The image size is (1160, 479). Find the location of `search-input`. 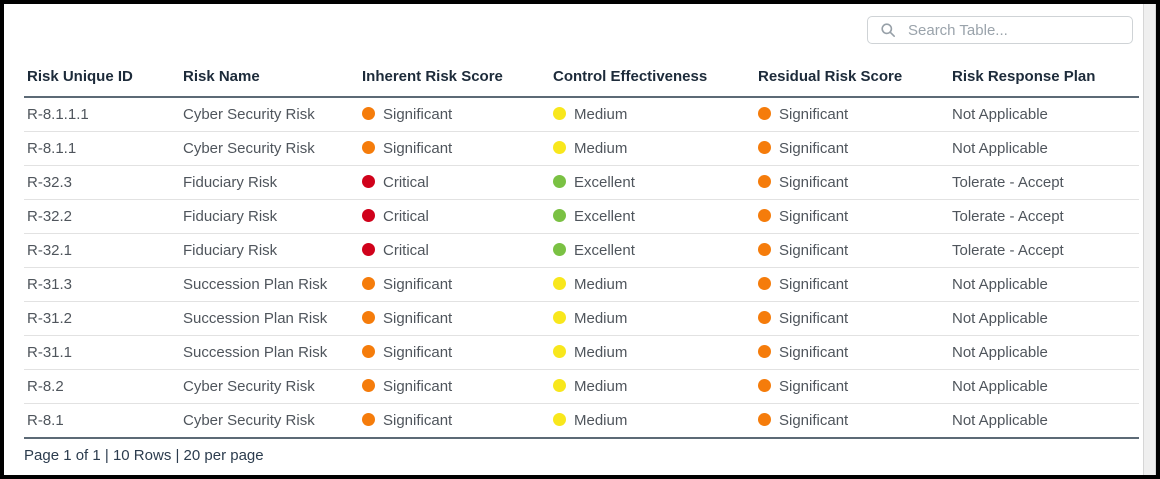

search-input is located at coordinates (1015, 30).